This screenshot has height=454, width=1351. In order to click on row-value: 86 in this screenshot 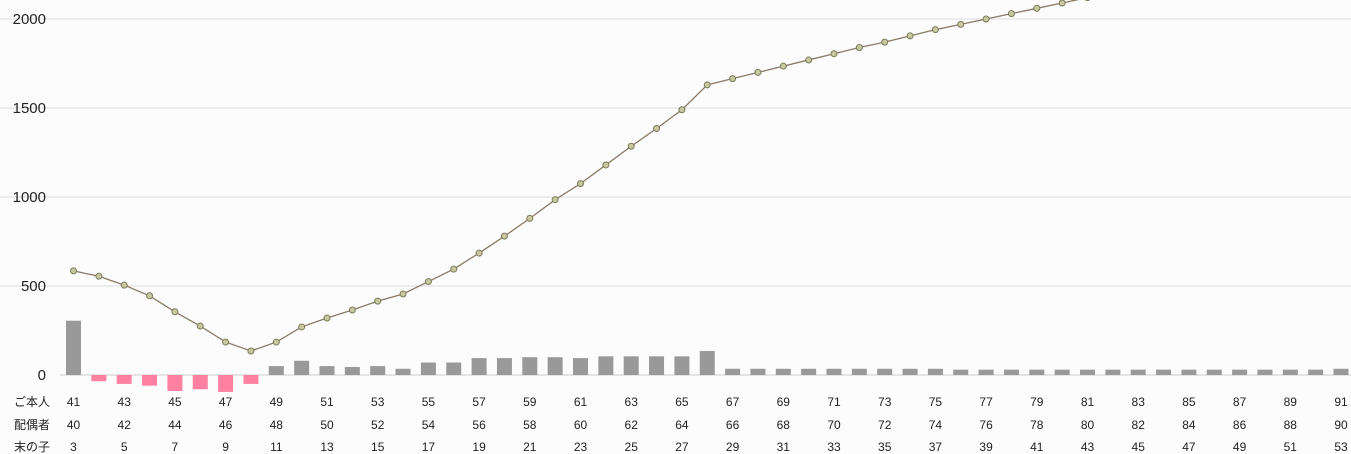, I will do `click(1240, 425)`.